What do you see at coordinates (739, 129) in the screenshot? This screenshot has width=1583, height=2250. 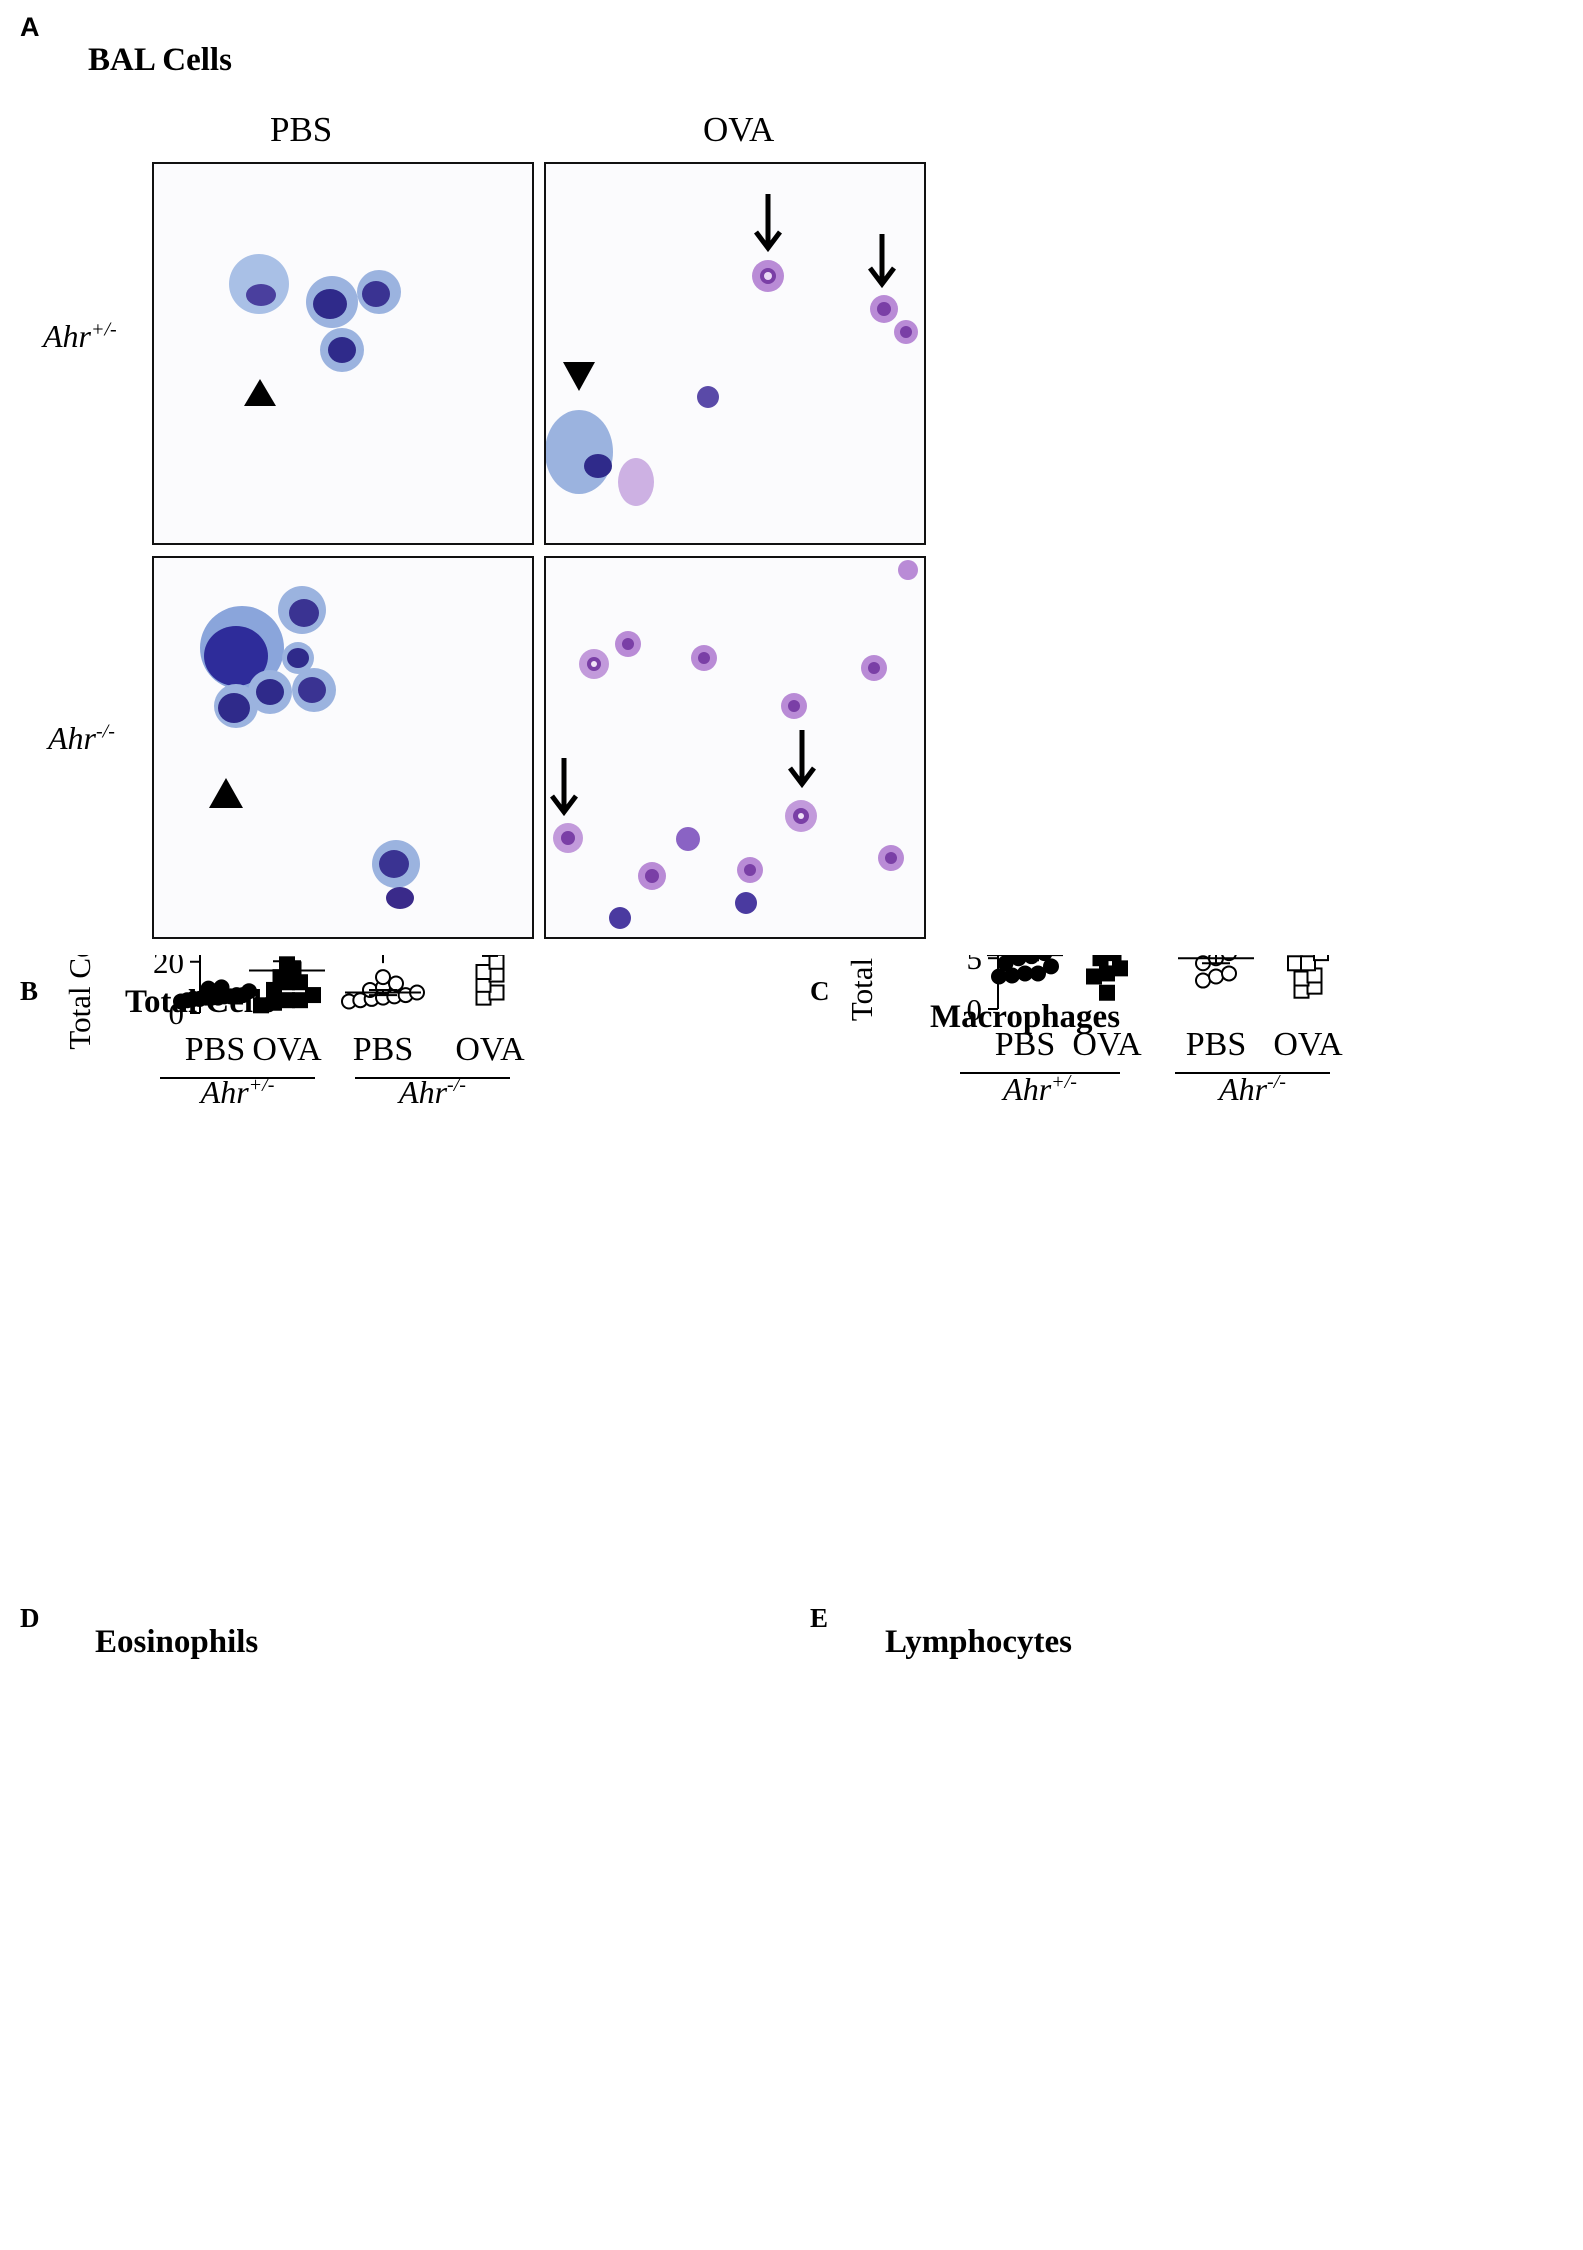 I see `column-label-ova: OVA` at bounding box center [739, 129].